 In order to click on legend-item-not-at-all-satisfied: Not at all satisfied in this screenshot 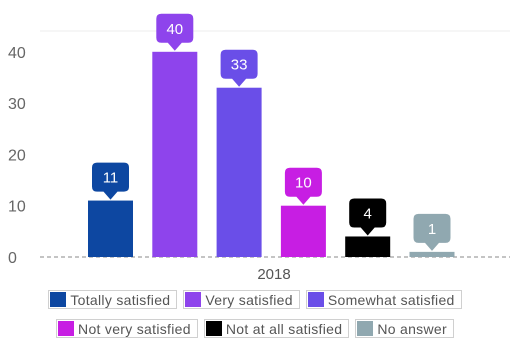, I will do `click(276, 328)`.